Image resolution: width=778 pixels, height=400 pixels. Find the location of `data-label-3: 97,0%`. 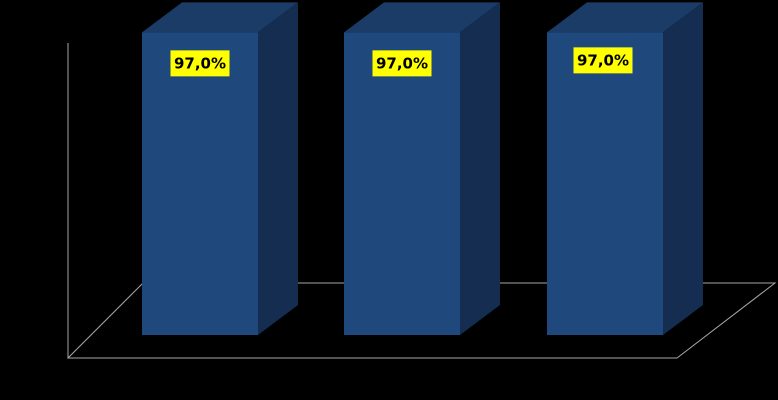

data-label-3: 97,0% is located at coordinates (603, 60).